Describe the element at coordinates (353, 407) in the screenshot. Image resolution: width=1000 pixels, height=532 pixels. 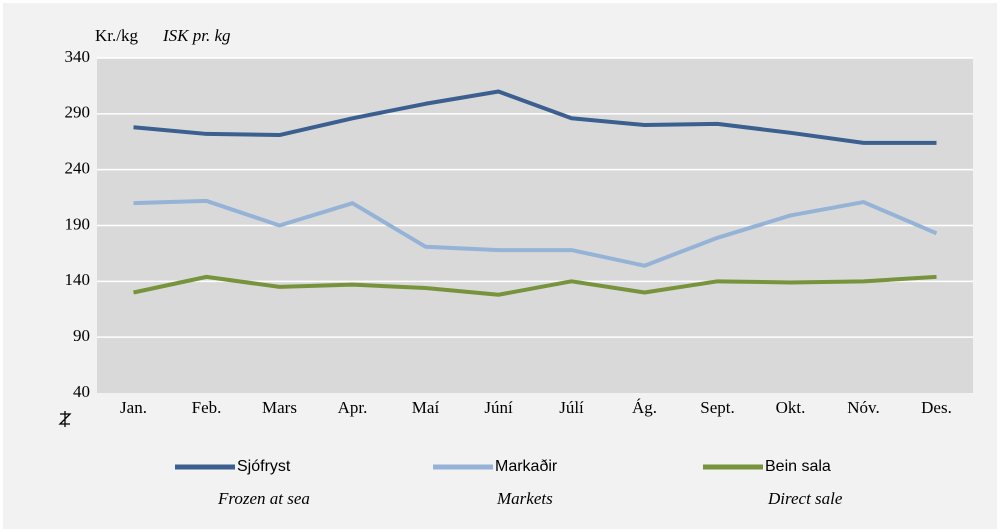
I see `x-tick-label: Apr.` at that location.